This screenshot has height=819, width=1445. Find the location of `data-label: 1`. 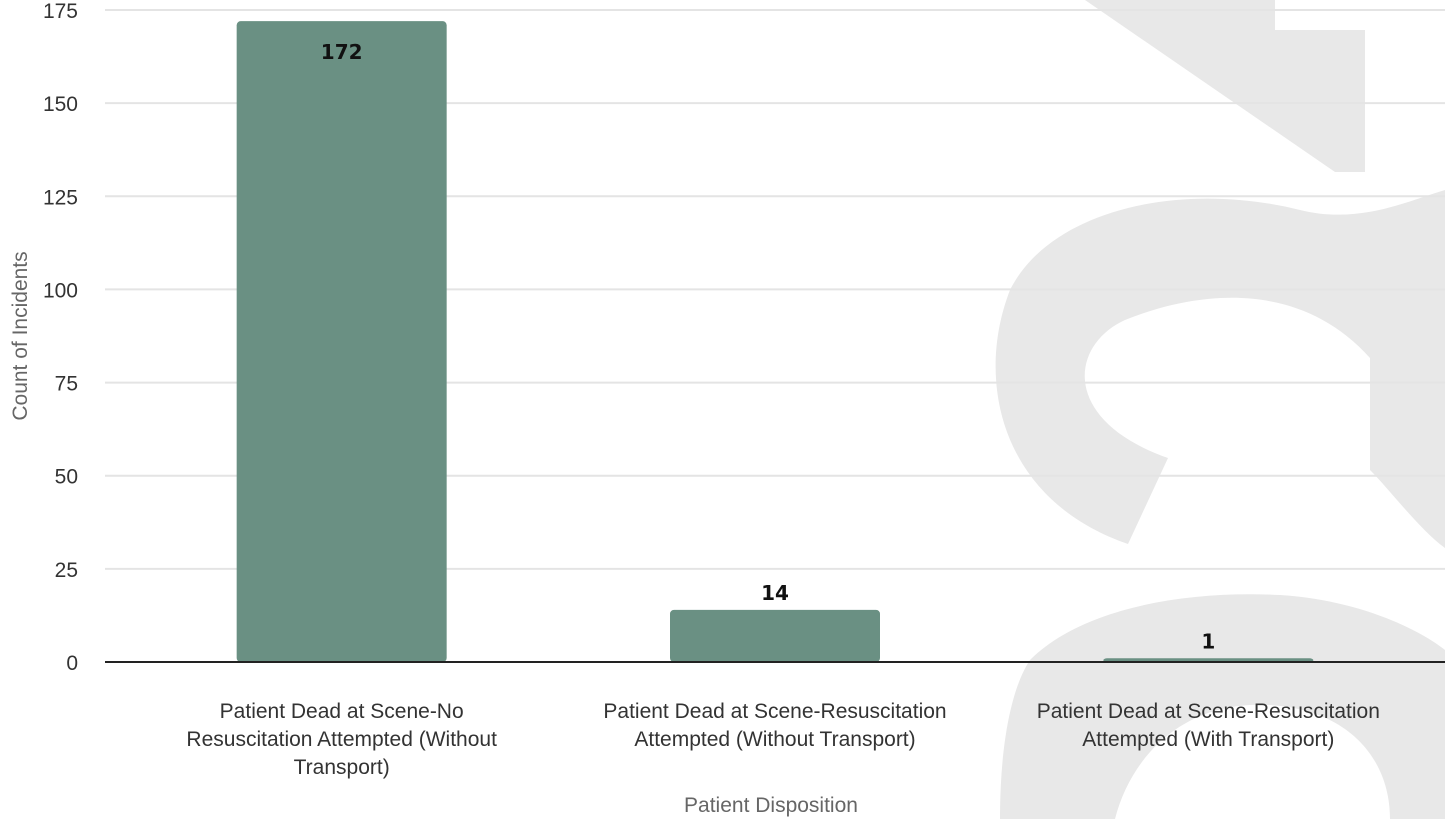

data-label: 1 is located at coordinates (1208, 641).